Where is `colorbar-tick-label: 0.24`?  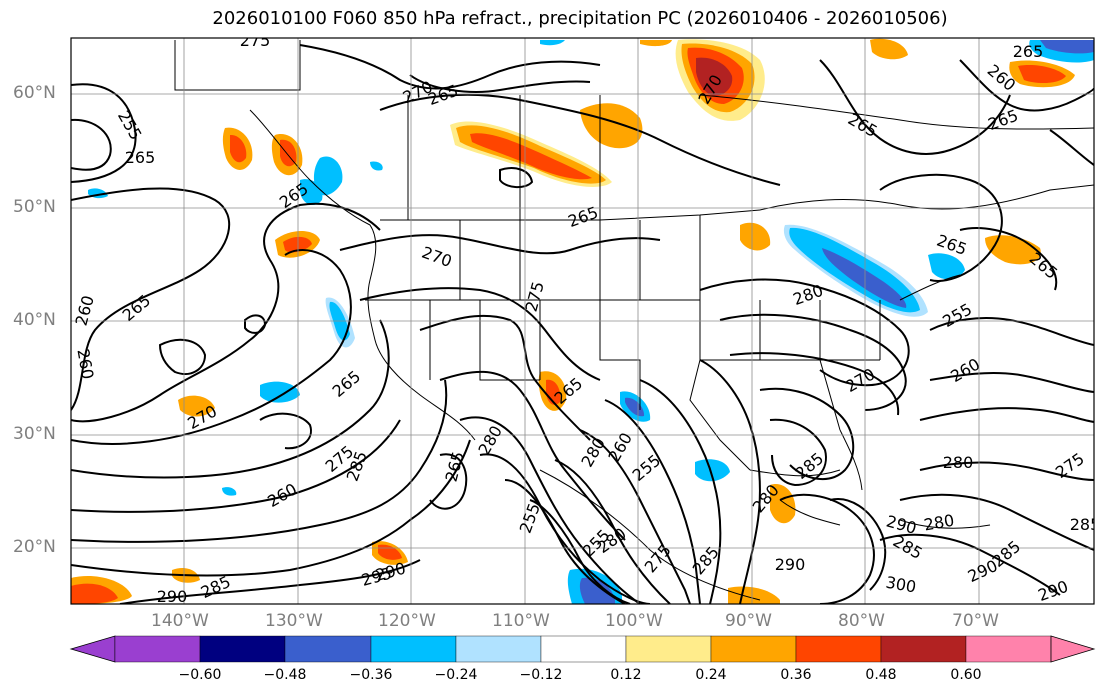 colorbar-tick-label: 0.24 is located at coordinates (711, 675).